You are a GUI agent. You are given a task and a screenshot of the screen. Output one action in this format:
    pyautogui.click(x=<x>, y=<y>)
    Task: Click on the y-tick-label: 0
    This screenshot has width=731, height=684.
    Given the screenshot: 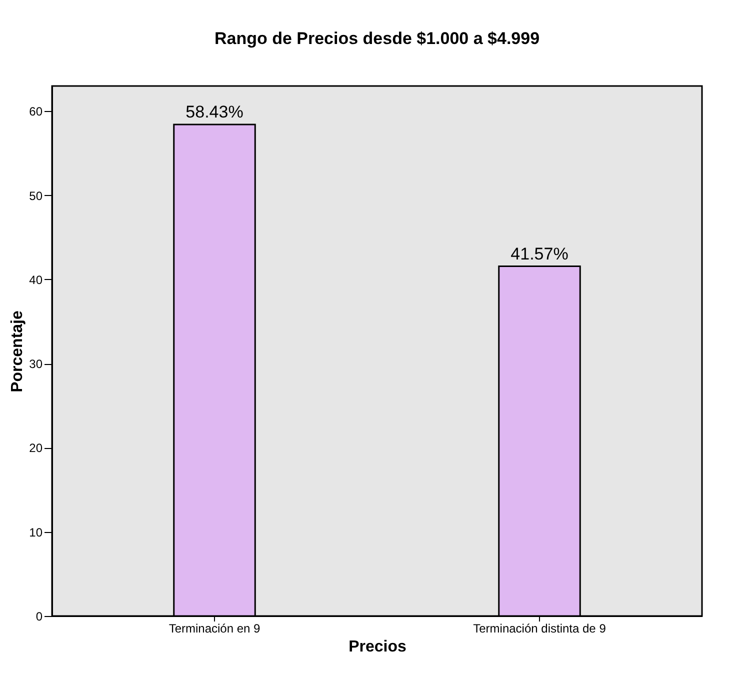 What is the action you would take?
    pyautogui.click(x=39, y=617)
    